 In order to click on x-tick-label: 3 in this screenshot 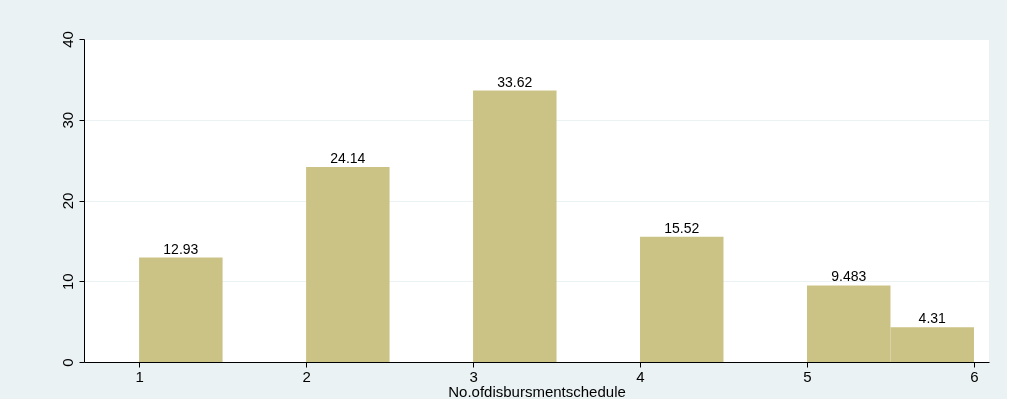, I will do `click(473, 376)`.